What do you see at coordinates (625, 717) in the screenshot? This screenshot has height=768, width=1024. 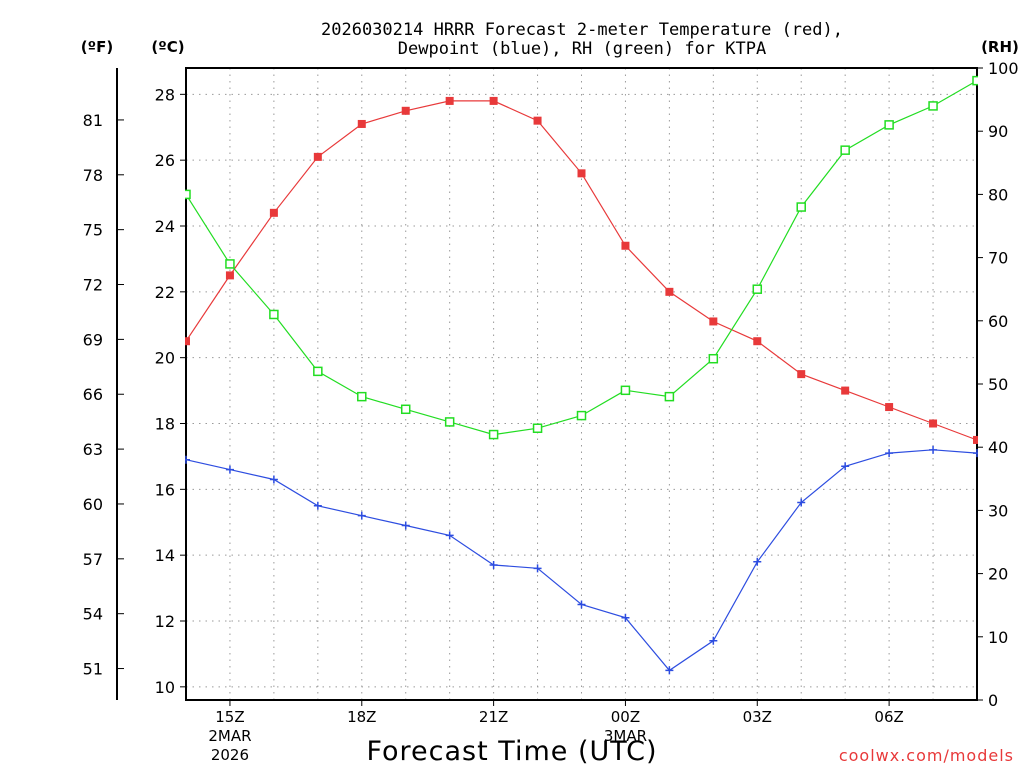 I see `x-tick-label: 00Z` at bounding box center [625, 717].